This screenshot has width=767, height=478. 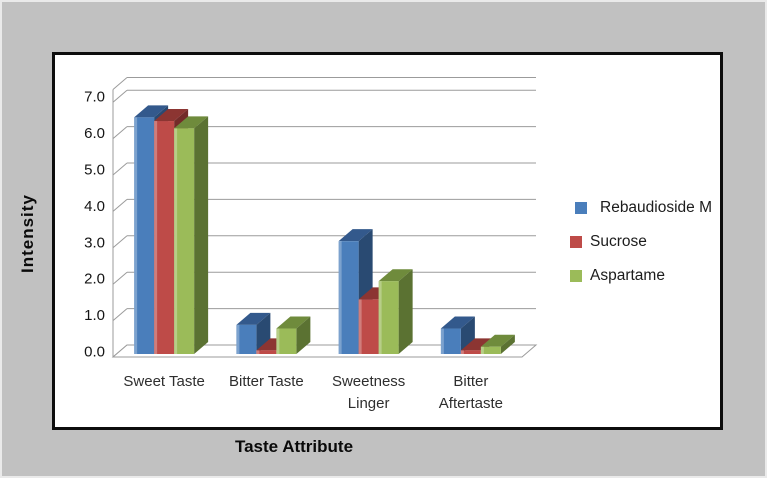 I want to click on svg-text: Bitter Taste, so click(x=266, y=381).